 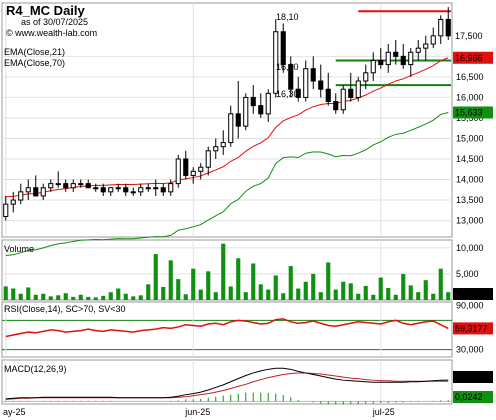 I want to click on volume-tick-label: 5,000, so click(x=467, y=274).